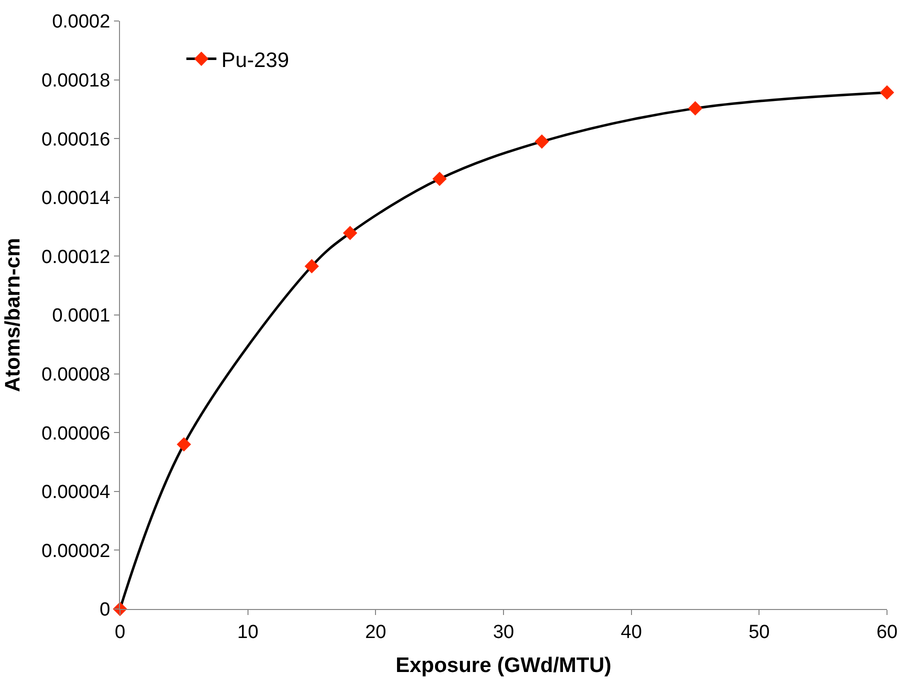  What do you see at coordinates (76, 199) in the screenshot?
I see `y-tick-label: 0.00014` at bounding box center [76, 199].